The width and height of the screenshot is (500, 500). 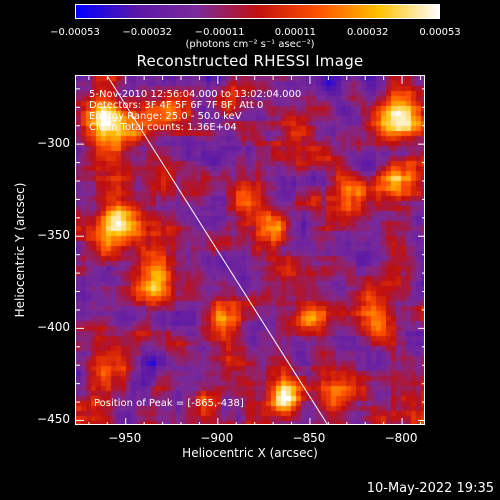 What do you see at coordinates (165, 116) in the screenshot?
I see `annotation-energy: Energy Range: 25.0 - 50.0 keV` at bounding box center [165, 116].